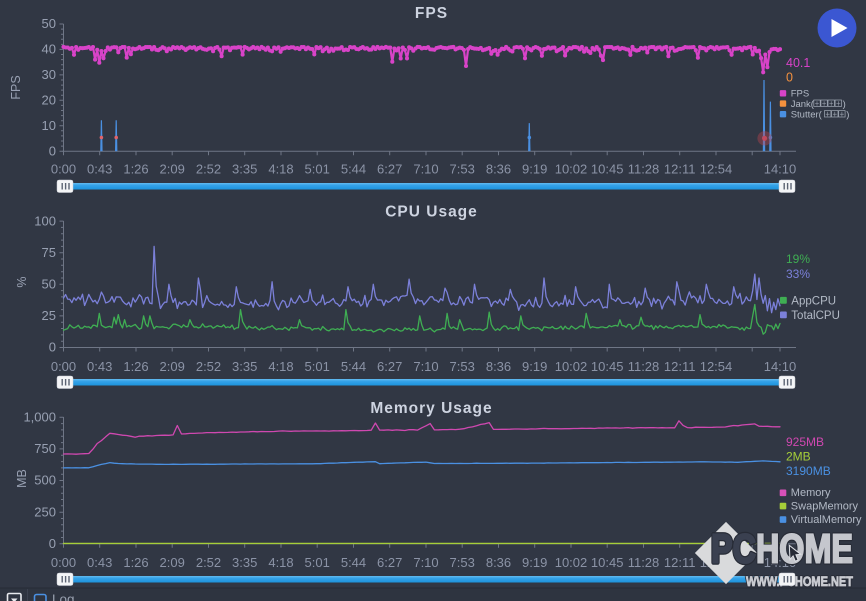  What do you see at coordinates (49, 125) in the screenshot?
I see `svg-text: 10` at bounding box center [49, 125].